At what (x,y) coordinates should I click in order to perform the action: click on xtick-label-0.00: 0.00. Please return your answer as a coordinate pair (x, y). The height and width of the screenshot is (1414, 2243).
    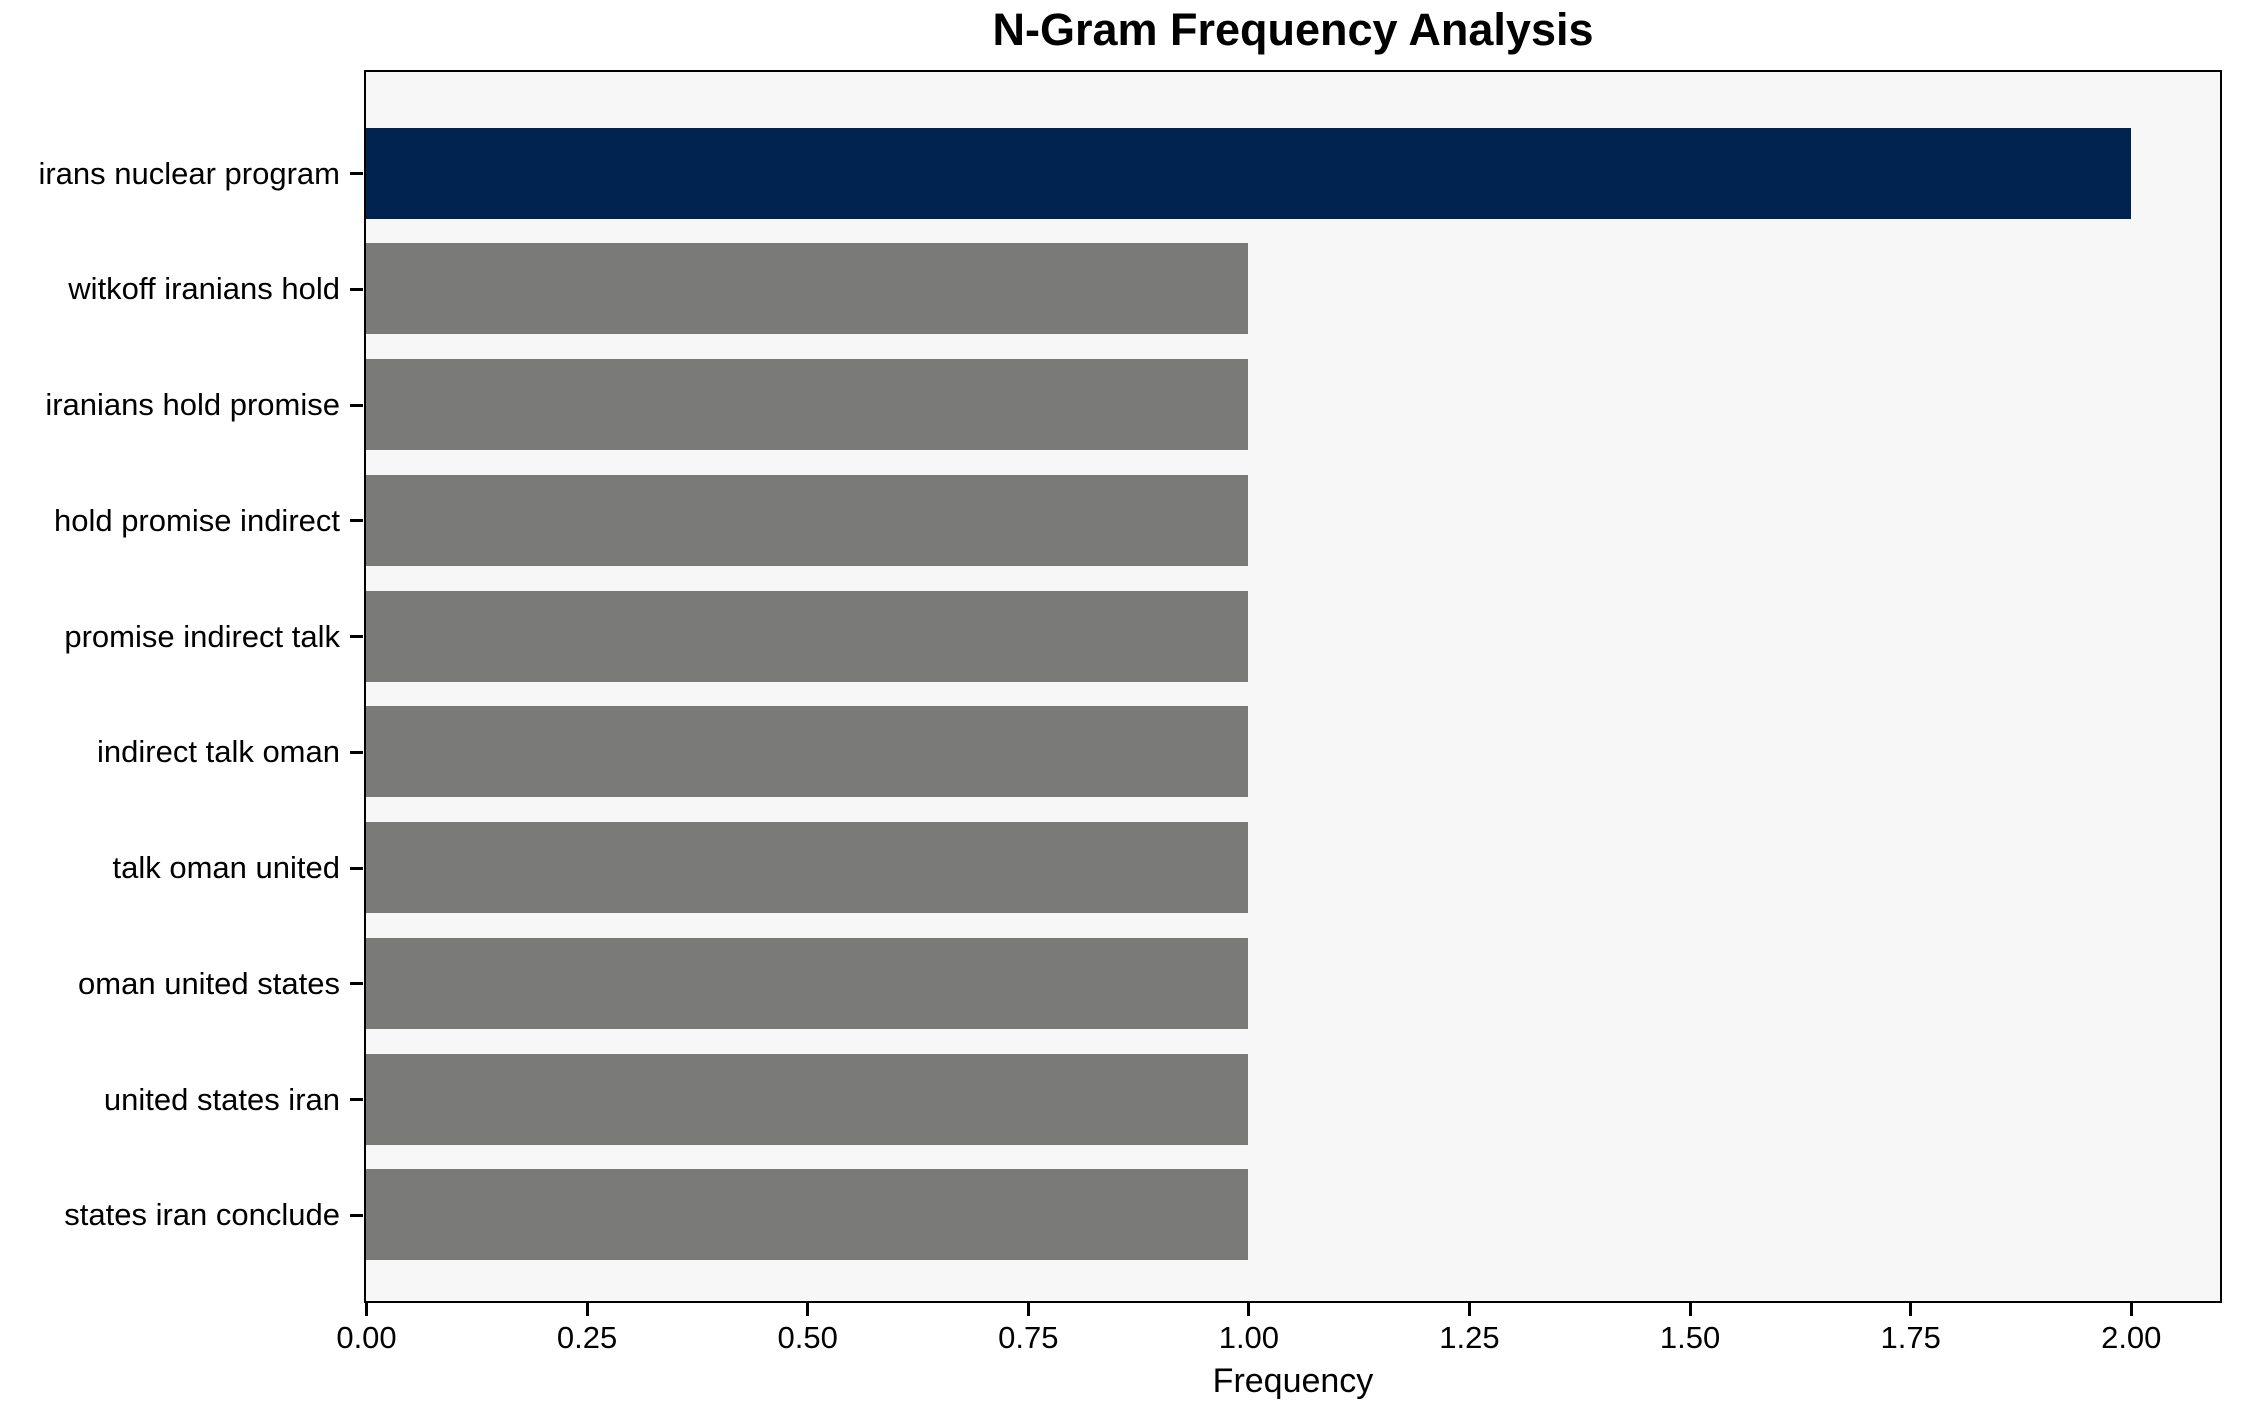
    Looking at the image, I should click on (366, 1337).